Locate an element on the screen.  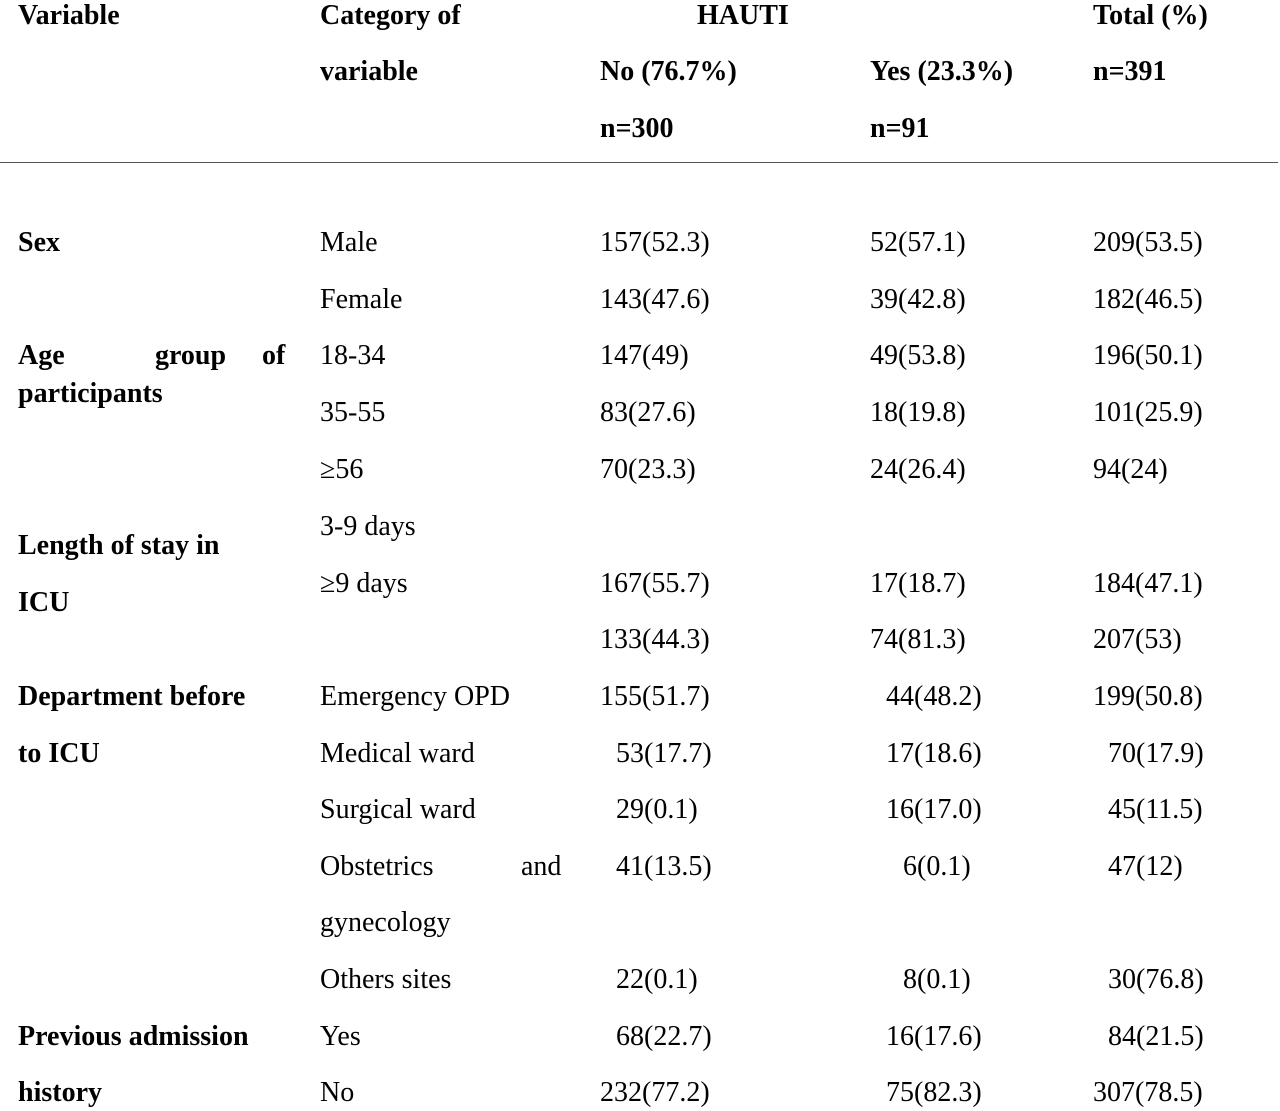
yes-cell: 39(42.8) is located at coordinates (918, 299).